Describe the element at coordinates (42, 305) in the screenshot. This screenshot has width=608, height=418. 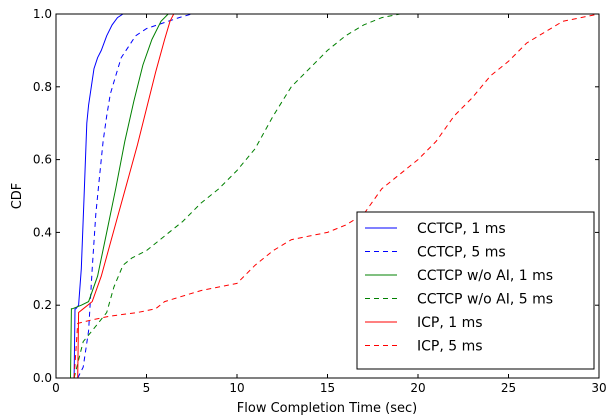
I see `y-tick-label: 0.2` at that location.